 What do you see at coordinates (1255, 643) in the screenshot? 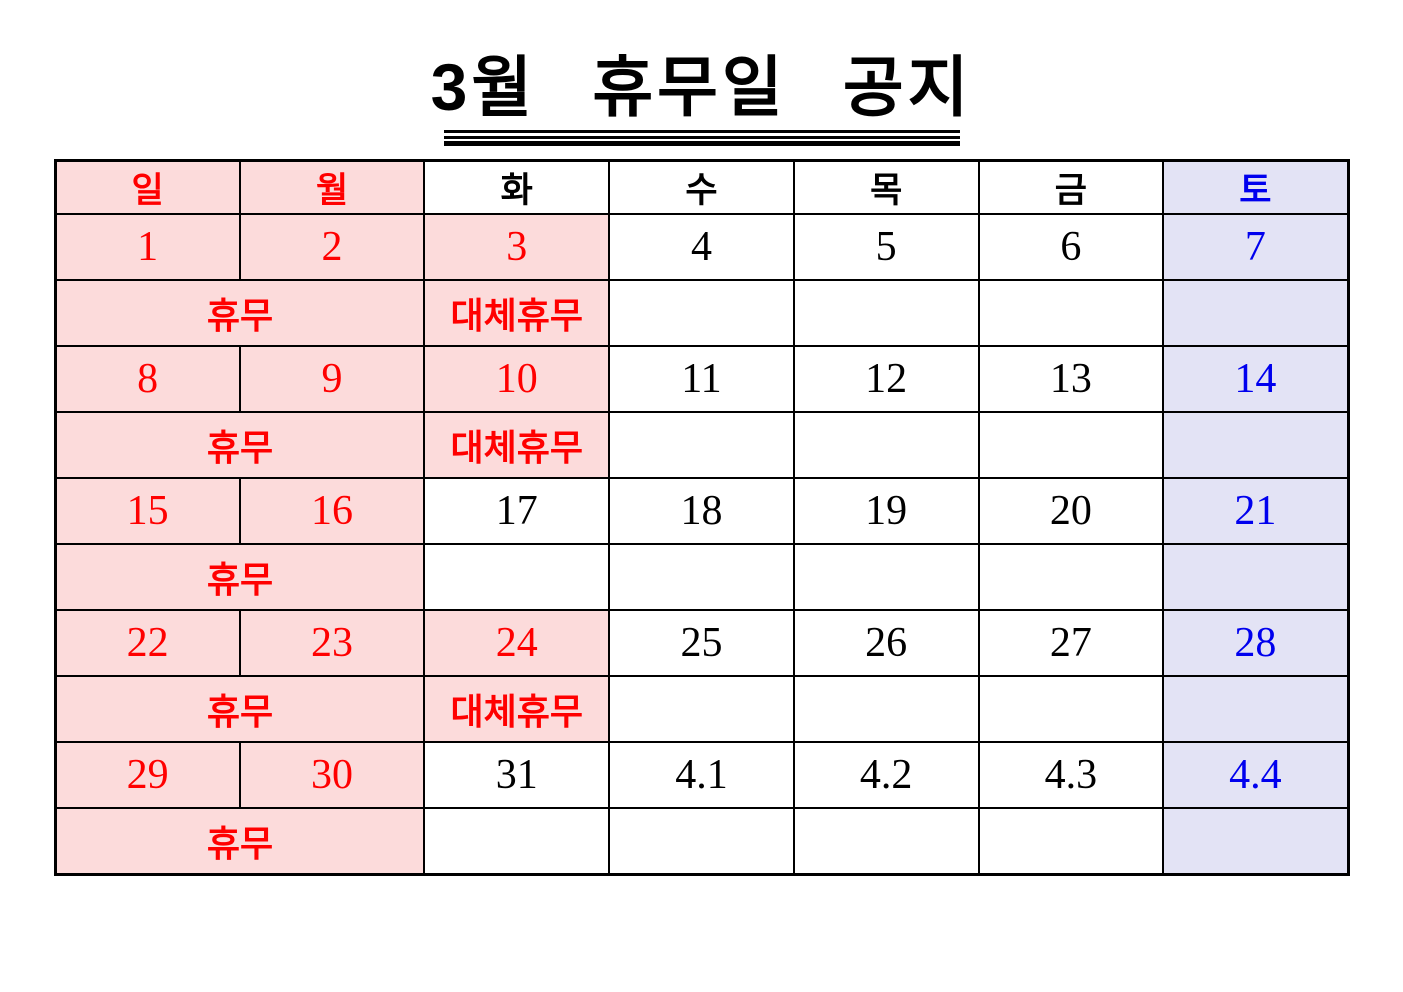
I see `date-cell: 28` at bounding box center [1255, 643].